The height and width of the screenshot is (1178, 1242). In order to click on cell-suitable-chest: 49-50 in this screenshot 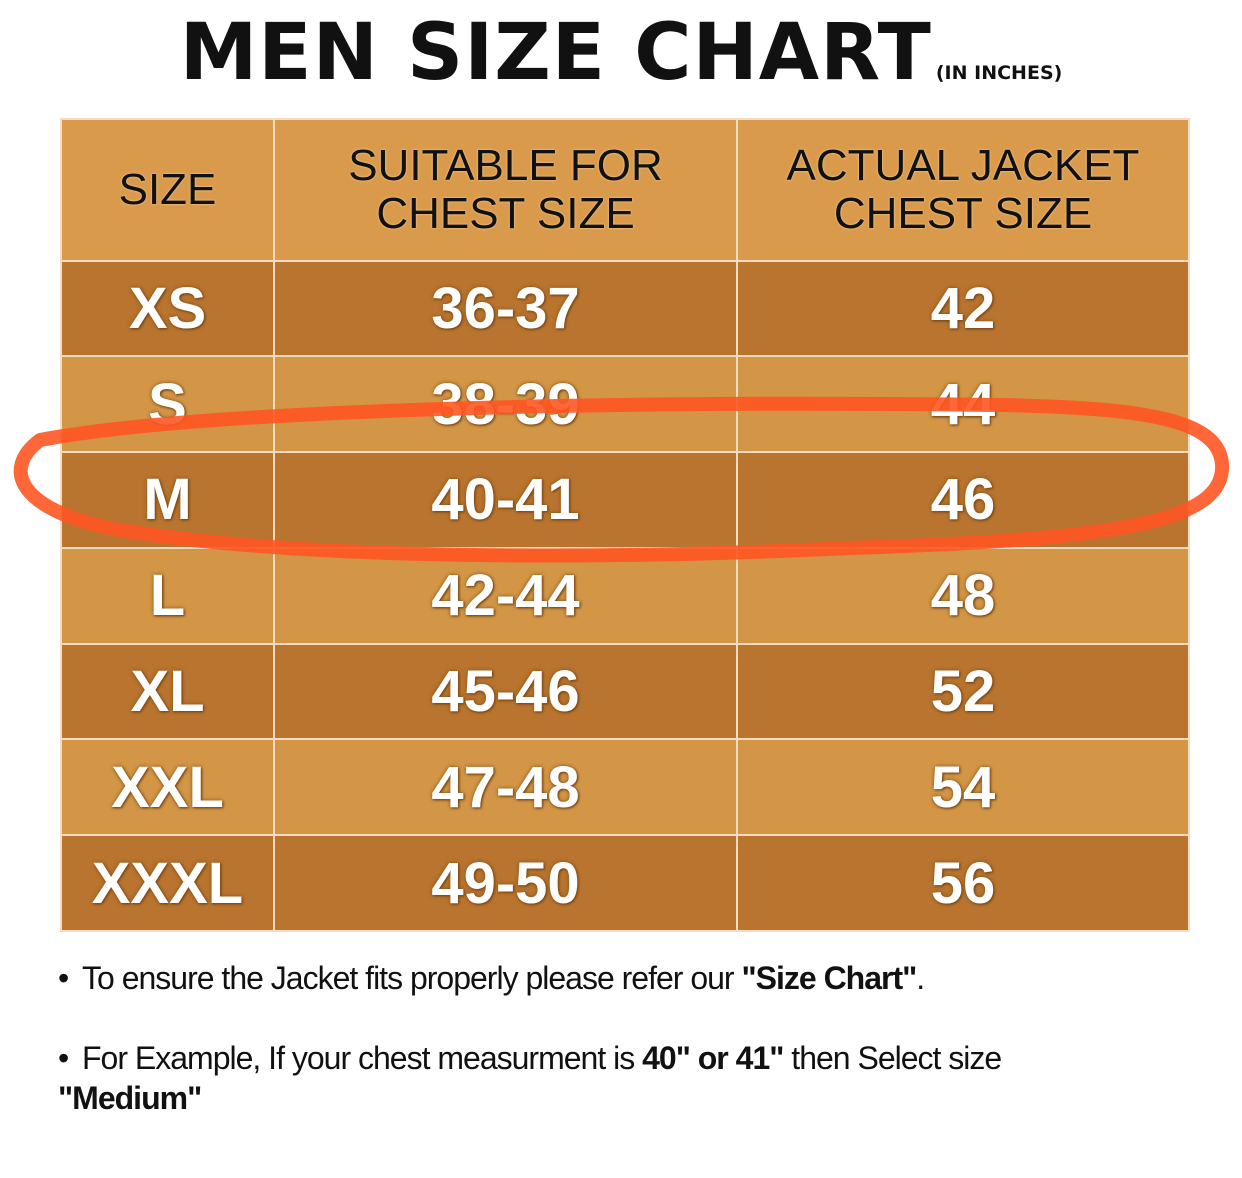, I will do `click(505, 883)`.